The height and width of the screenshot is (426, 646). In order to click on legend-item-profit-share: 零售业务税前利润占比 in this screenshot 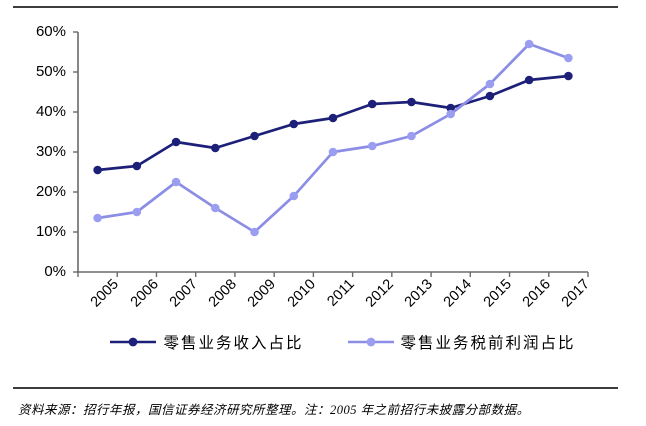, I will do `click(461, 342)`.